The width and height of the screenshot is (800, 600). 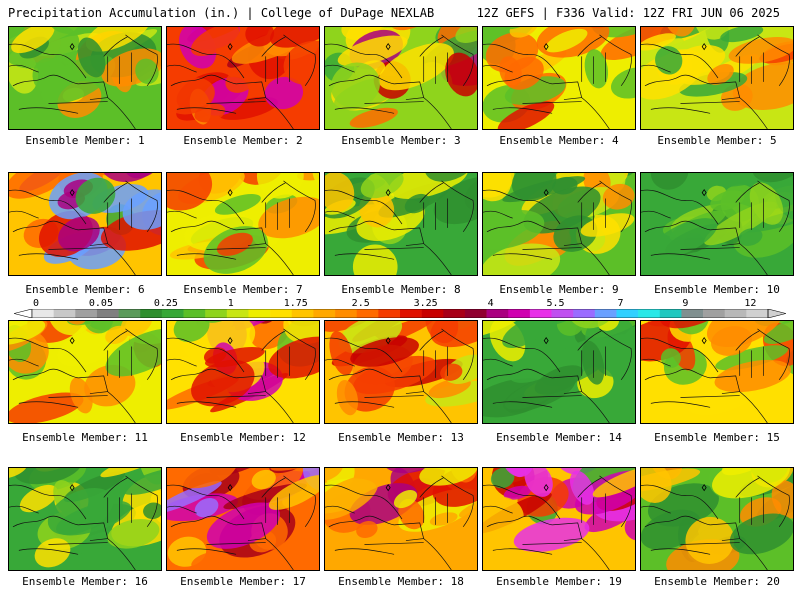 What do you see at coordinates (776, 313) in the screenshot?
I see `colorbar-max-arrow` at bounding box center [776, 313].